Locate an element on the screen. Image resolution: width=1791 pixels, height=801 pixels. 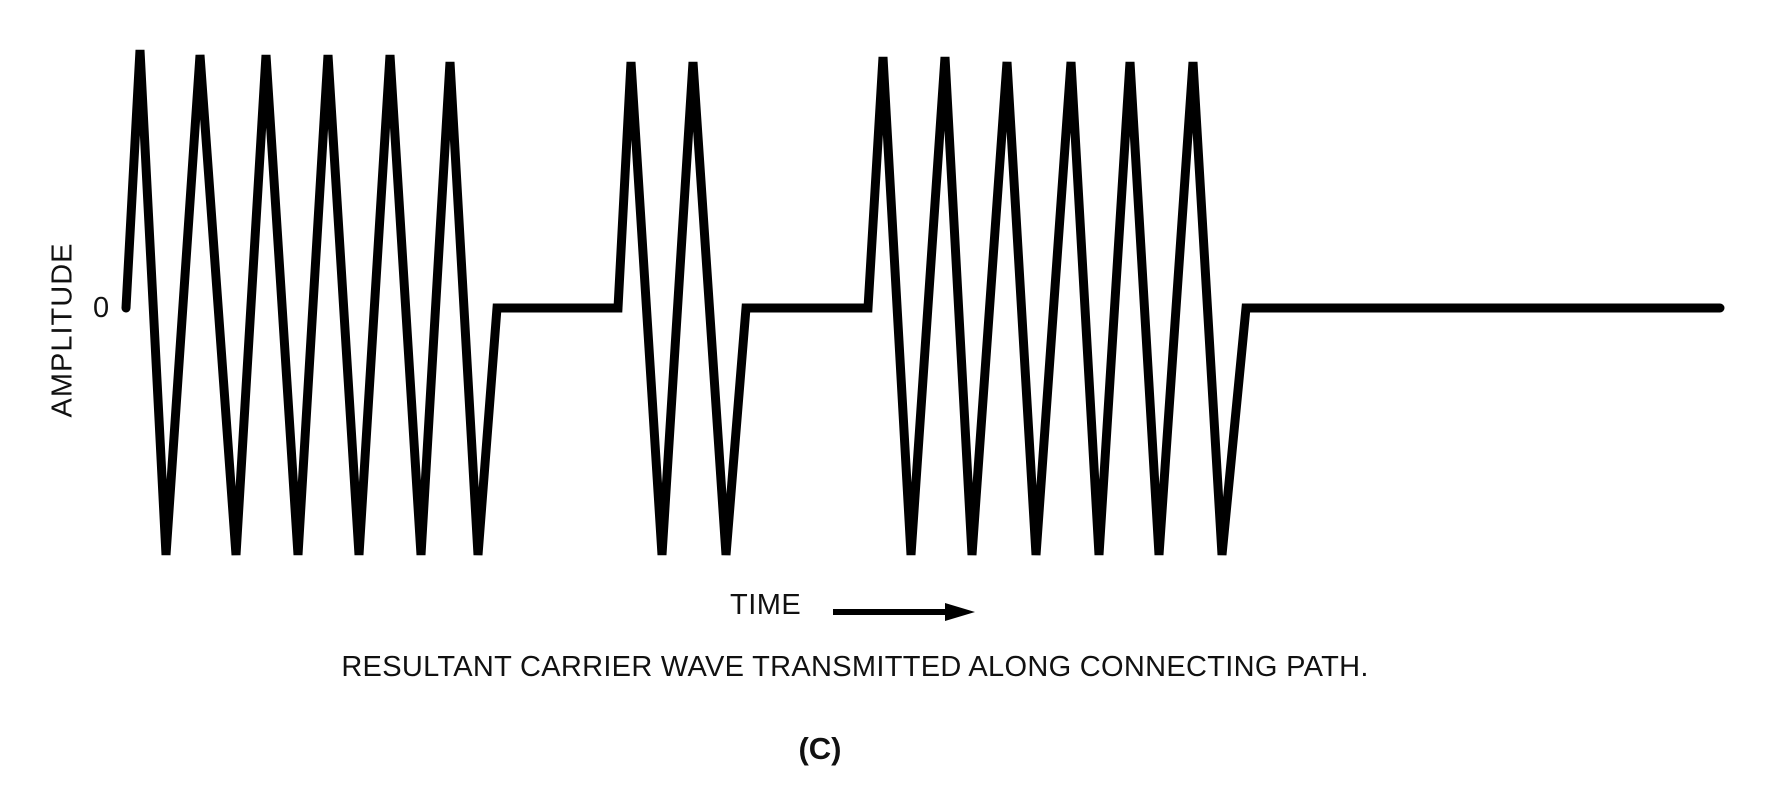
time-arrow-head is located at coordinates (960, 612).